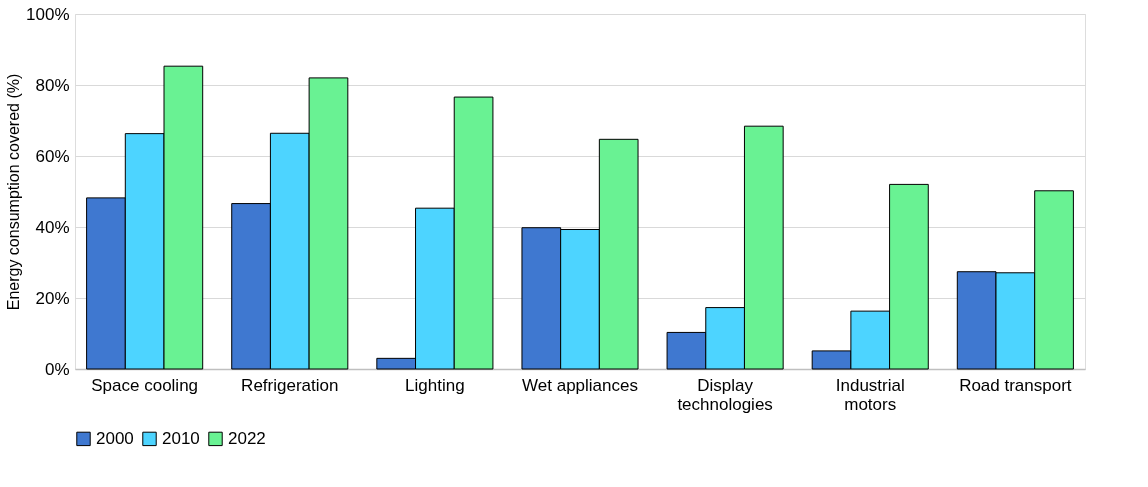 This screenshot has height=487, width=1148. I want to click on x-tick-label: Refrigeration, so click(290, 385).